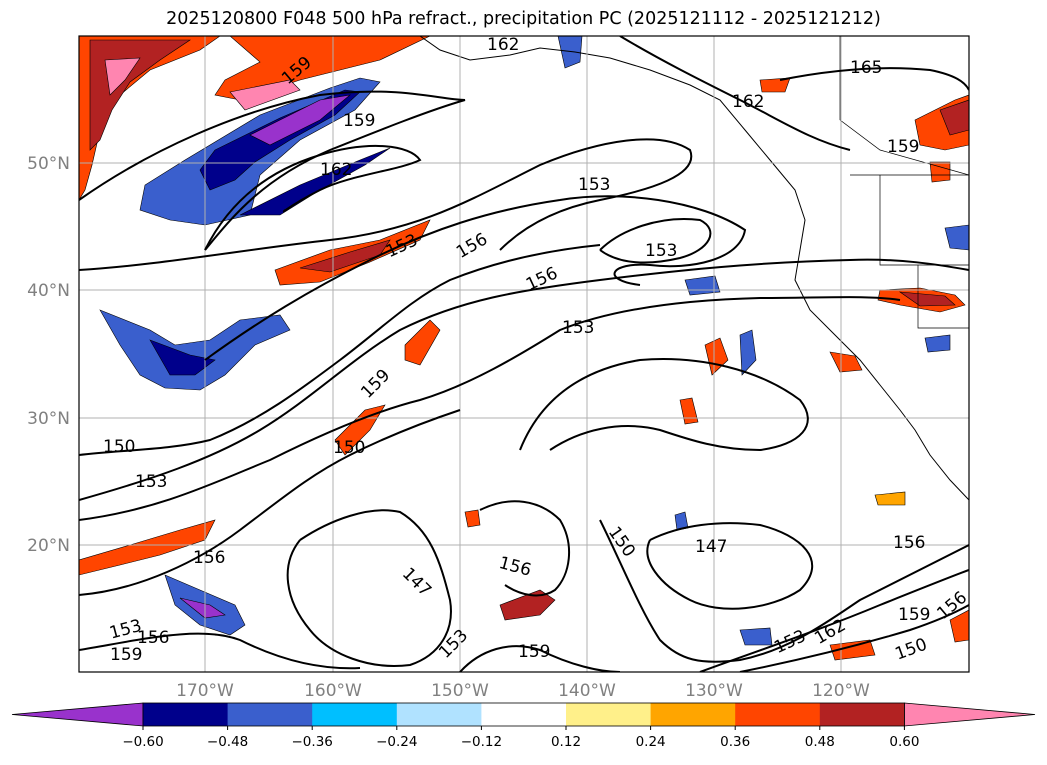 This screenshot has width=1047, height=765. Describe the element at coordinates (523, 691) in the screenshot. I see `lon-label-group: 170°W 160°W 150°W 140°W 130°W 120°W` at that location.